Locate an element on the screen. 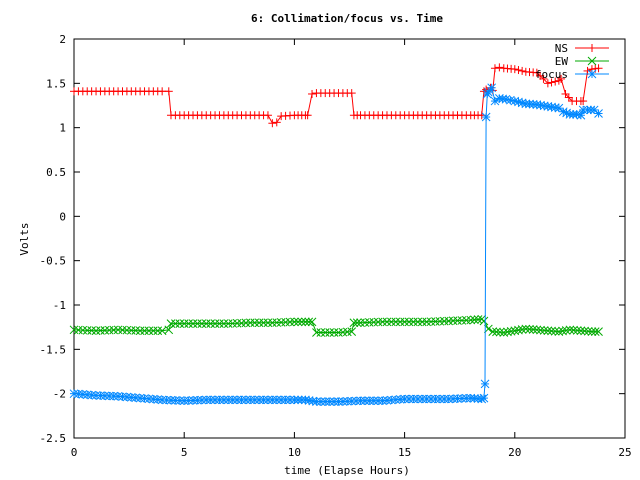 This screenshot has width=640, height=480. x-tick-label: 15 is located at coordinates (404, 452).